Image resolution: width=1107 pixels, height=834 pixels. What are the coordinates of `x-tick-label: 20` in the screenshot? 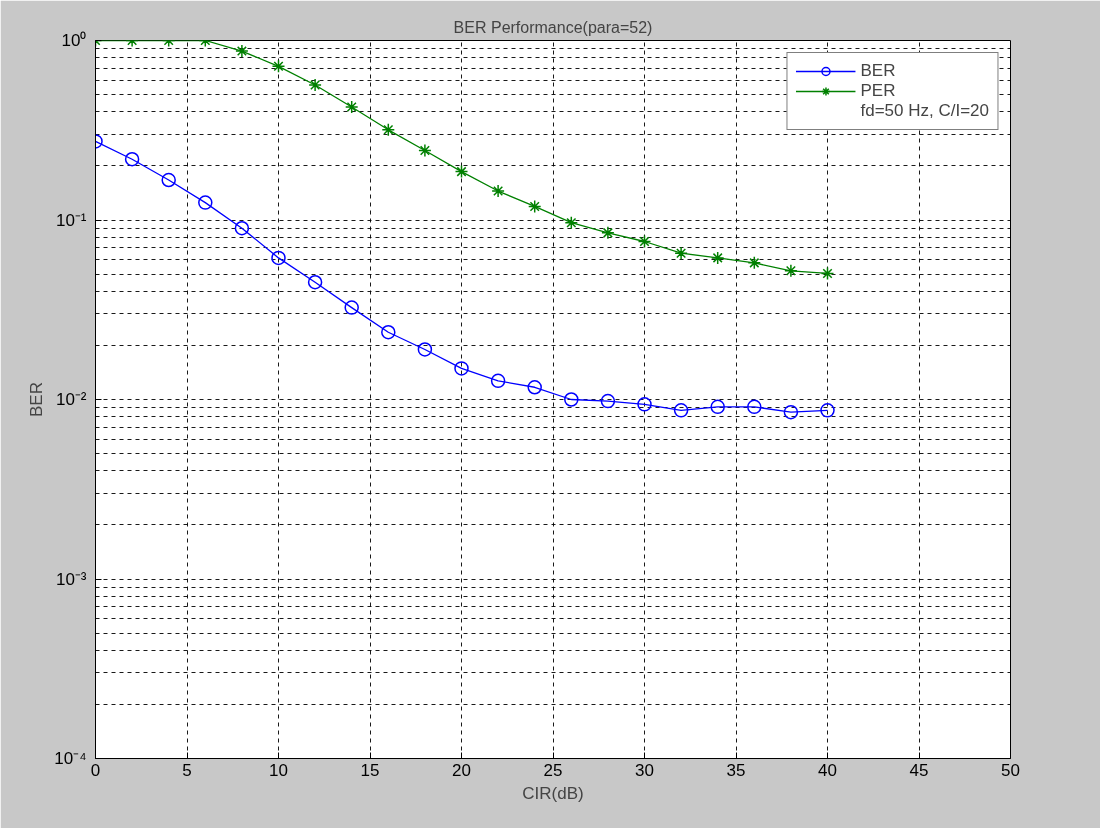 It's located at (461, 770).